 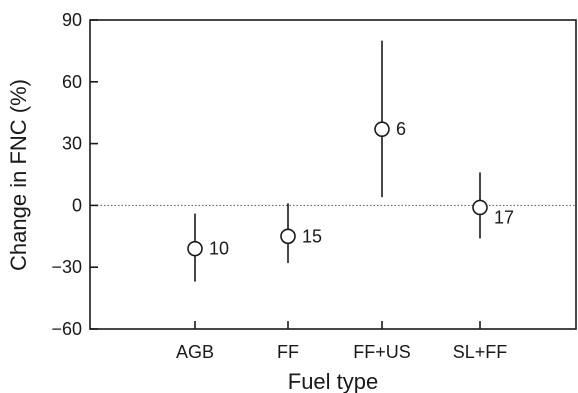 I want to click on sample-size-label: 6, so click(x=401, y=129).